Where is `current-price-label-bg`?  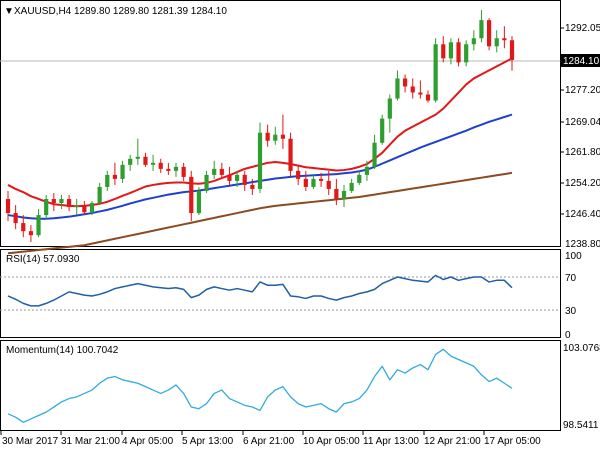 current-price-label-bg is located at coordinates (580, 60).